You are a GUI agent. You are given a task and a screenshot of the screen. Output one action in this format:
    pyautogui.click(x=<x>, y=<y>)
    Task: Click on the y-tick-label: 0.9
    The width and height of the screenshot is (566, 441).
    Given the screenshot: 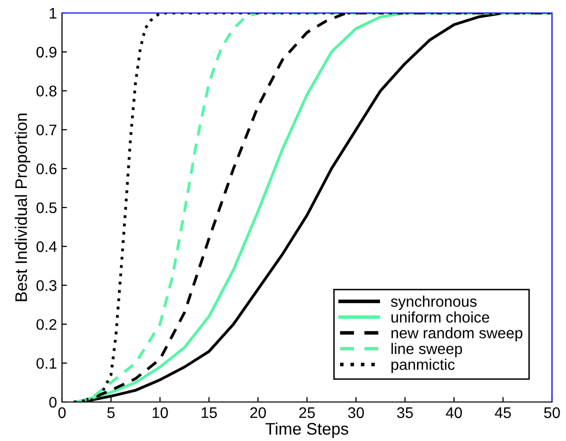 What is the action you would take?
    pyautogui.click(x=46, y=52)
    